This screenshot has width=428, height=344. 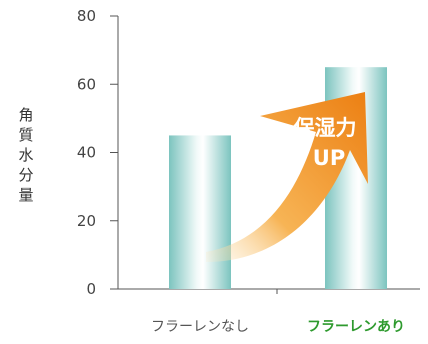 What do you see at coordinates (356, 327) in the screenshot?
I see `category-label-with: フラーレンあり` at bounding box center [356, 327].